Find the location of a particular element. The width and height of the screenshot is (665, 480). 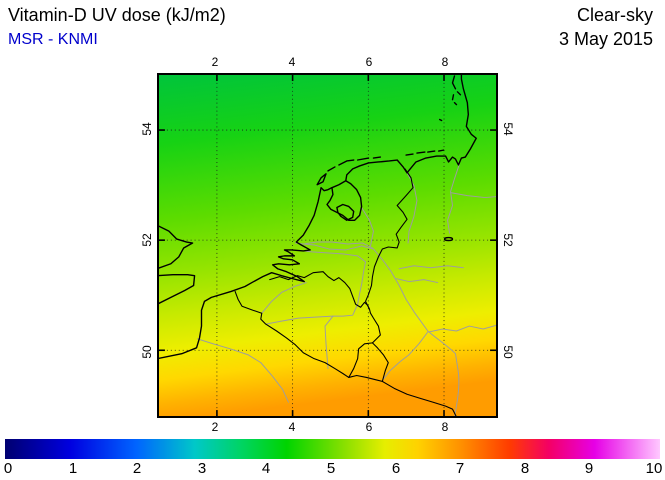

river-ems is located at coordinates (412, 208).